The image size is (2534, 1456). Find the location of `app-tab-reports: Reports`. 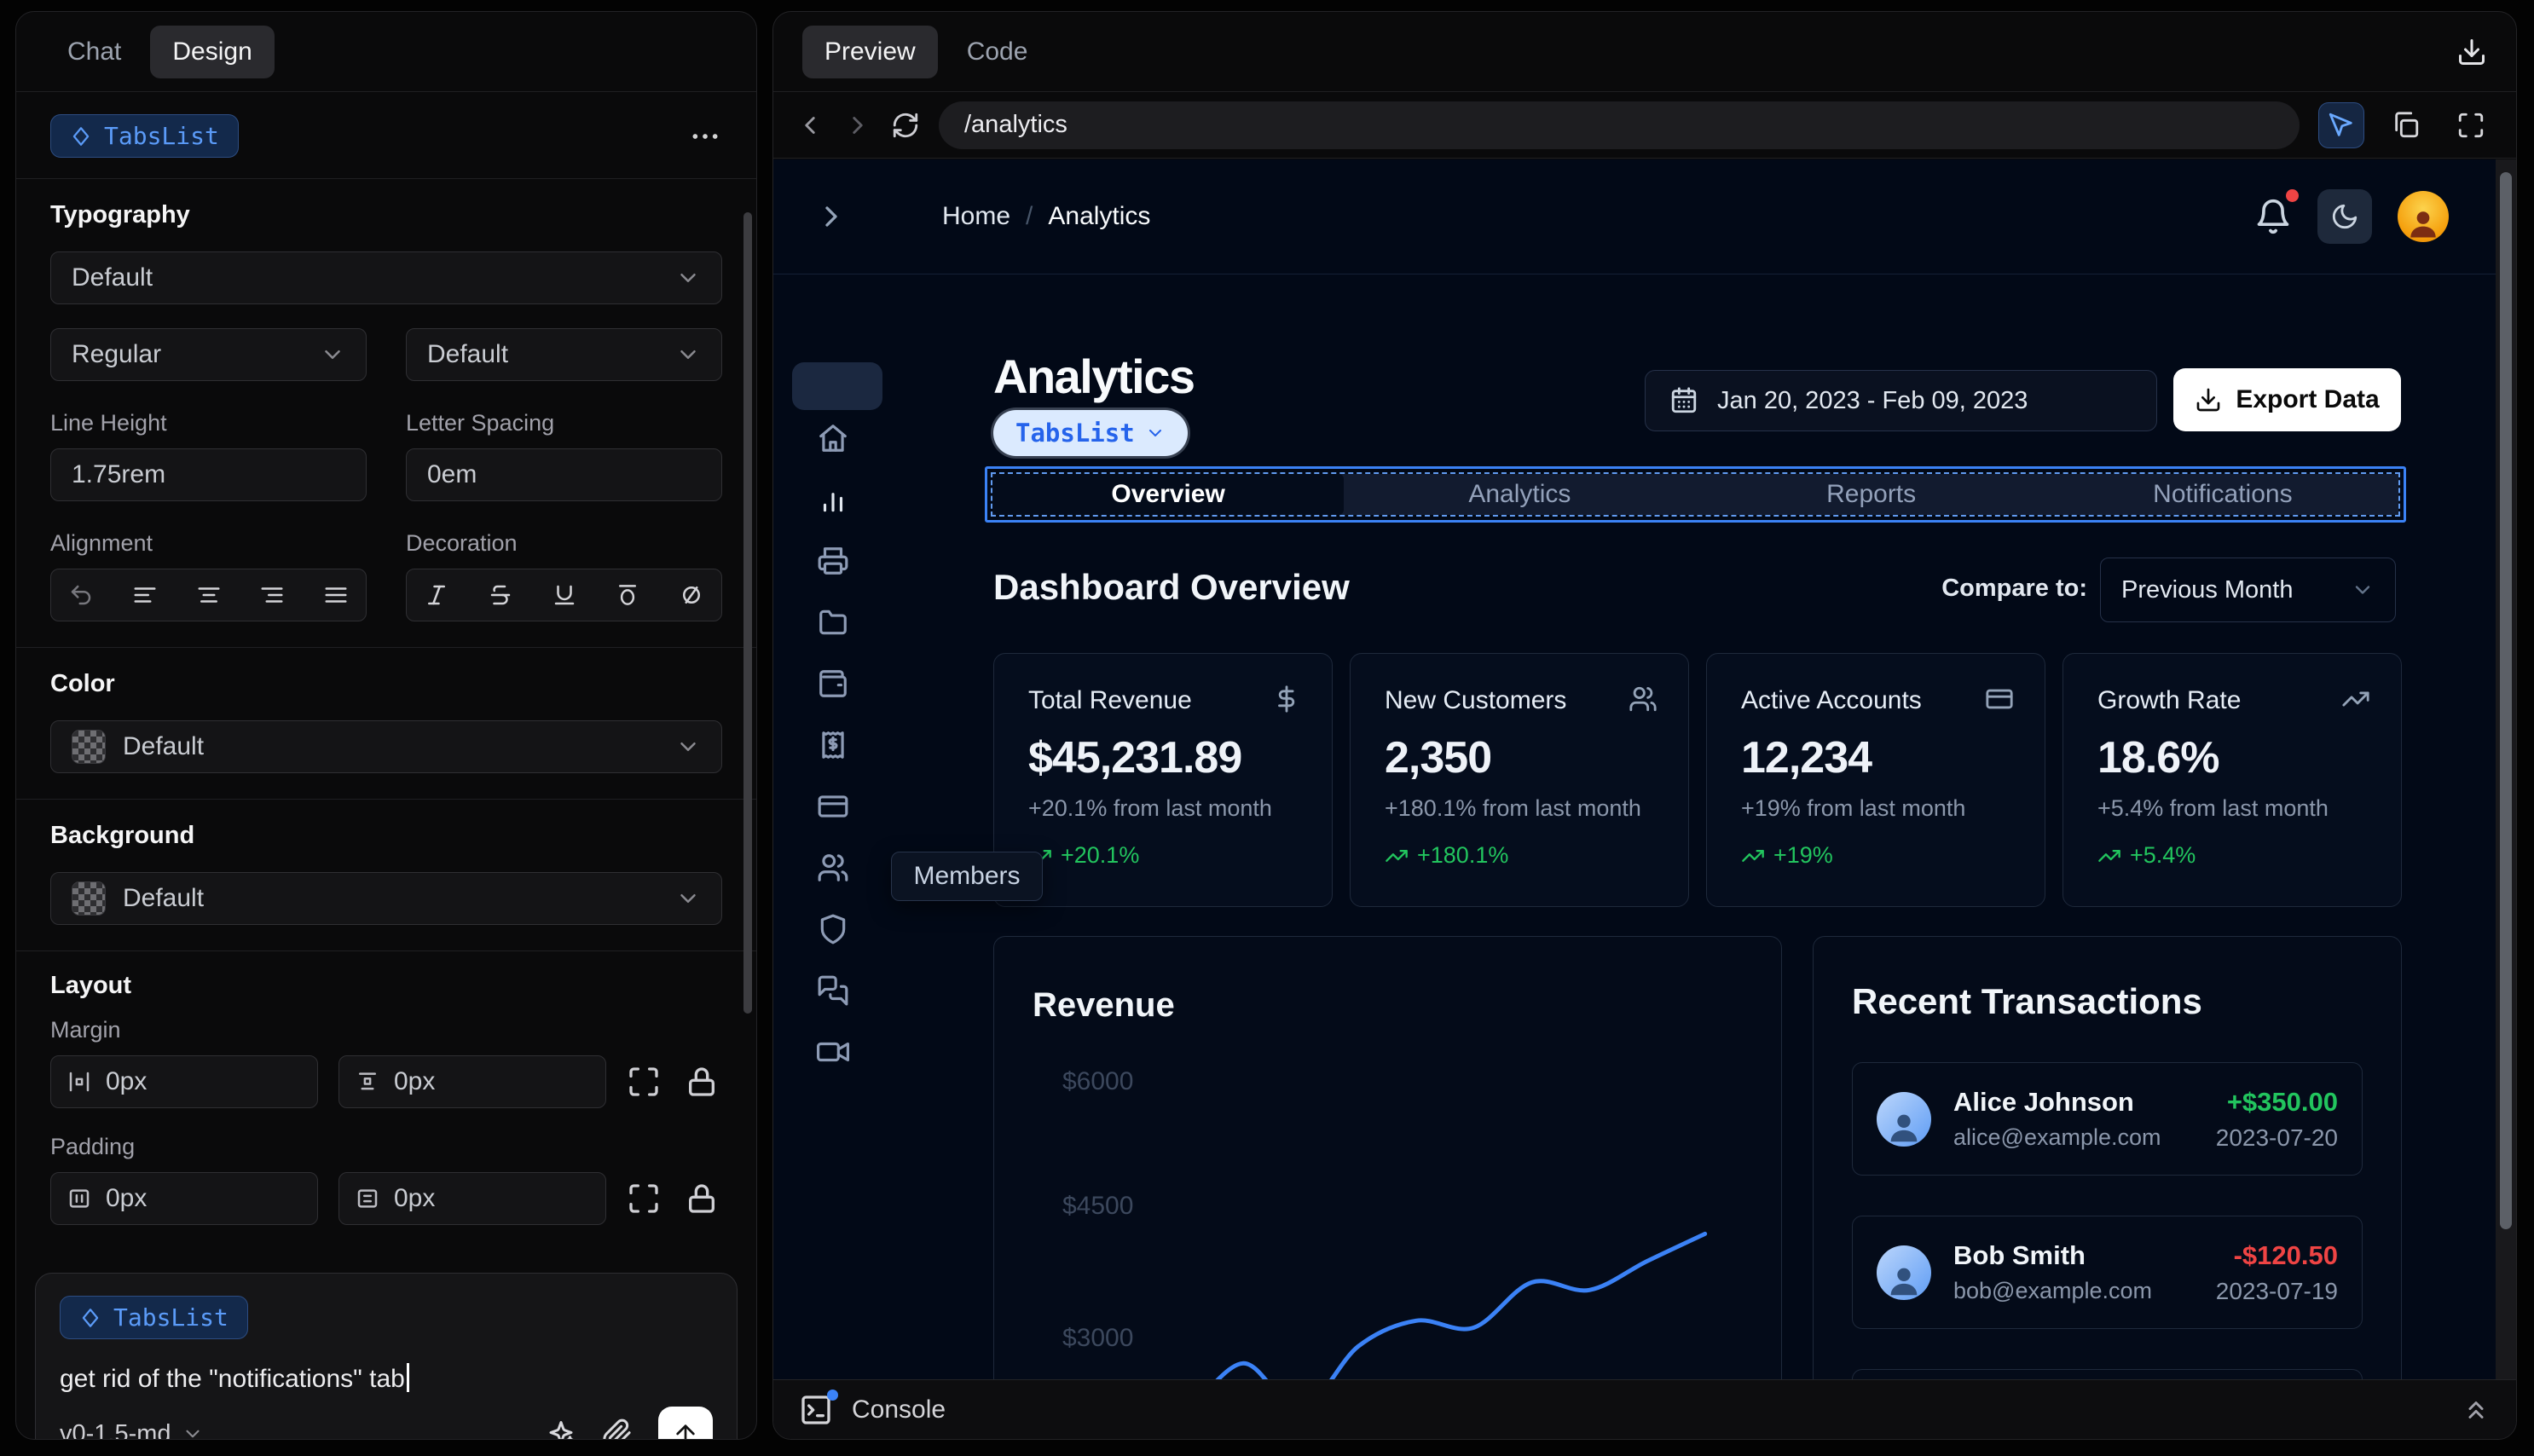

app-tab-reports: Reports is located at coordinates (1871, 494).